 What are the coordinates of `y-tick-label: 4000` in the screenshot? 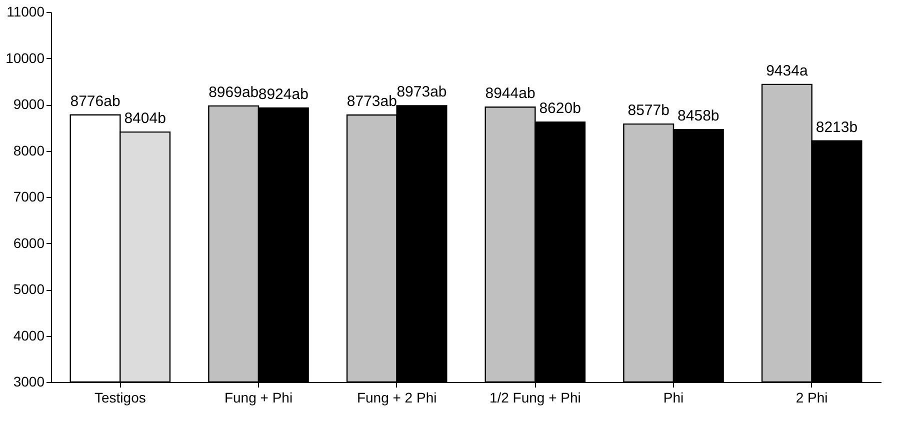 It's located at (29, 335).